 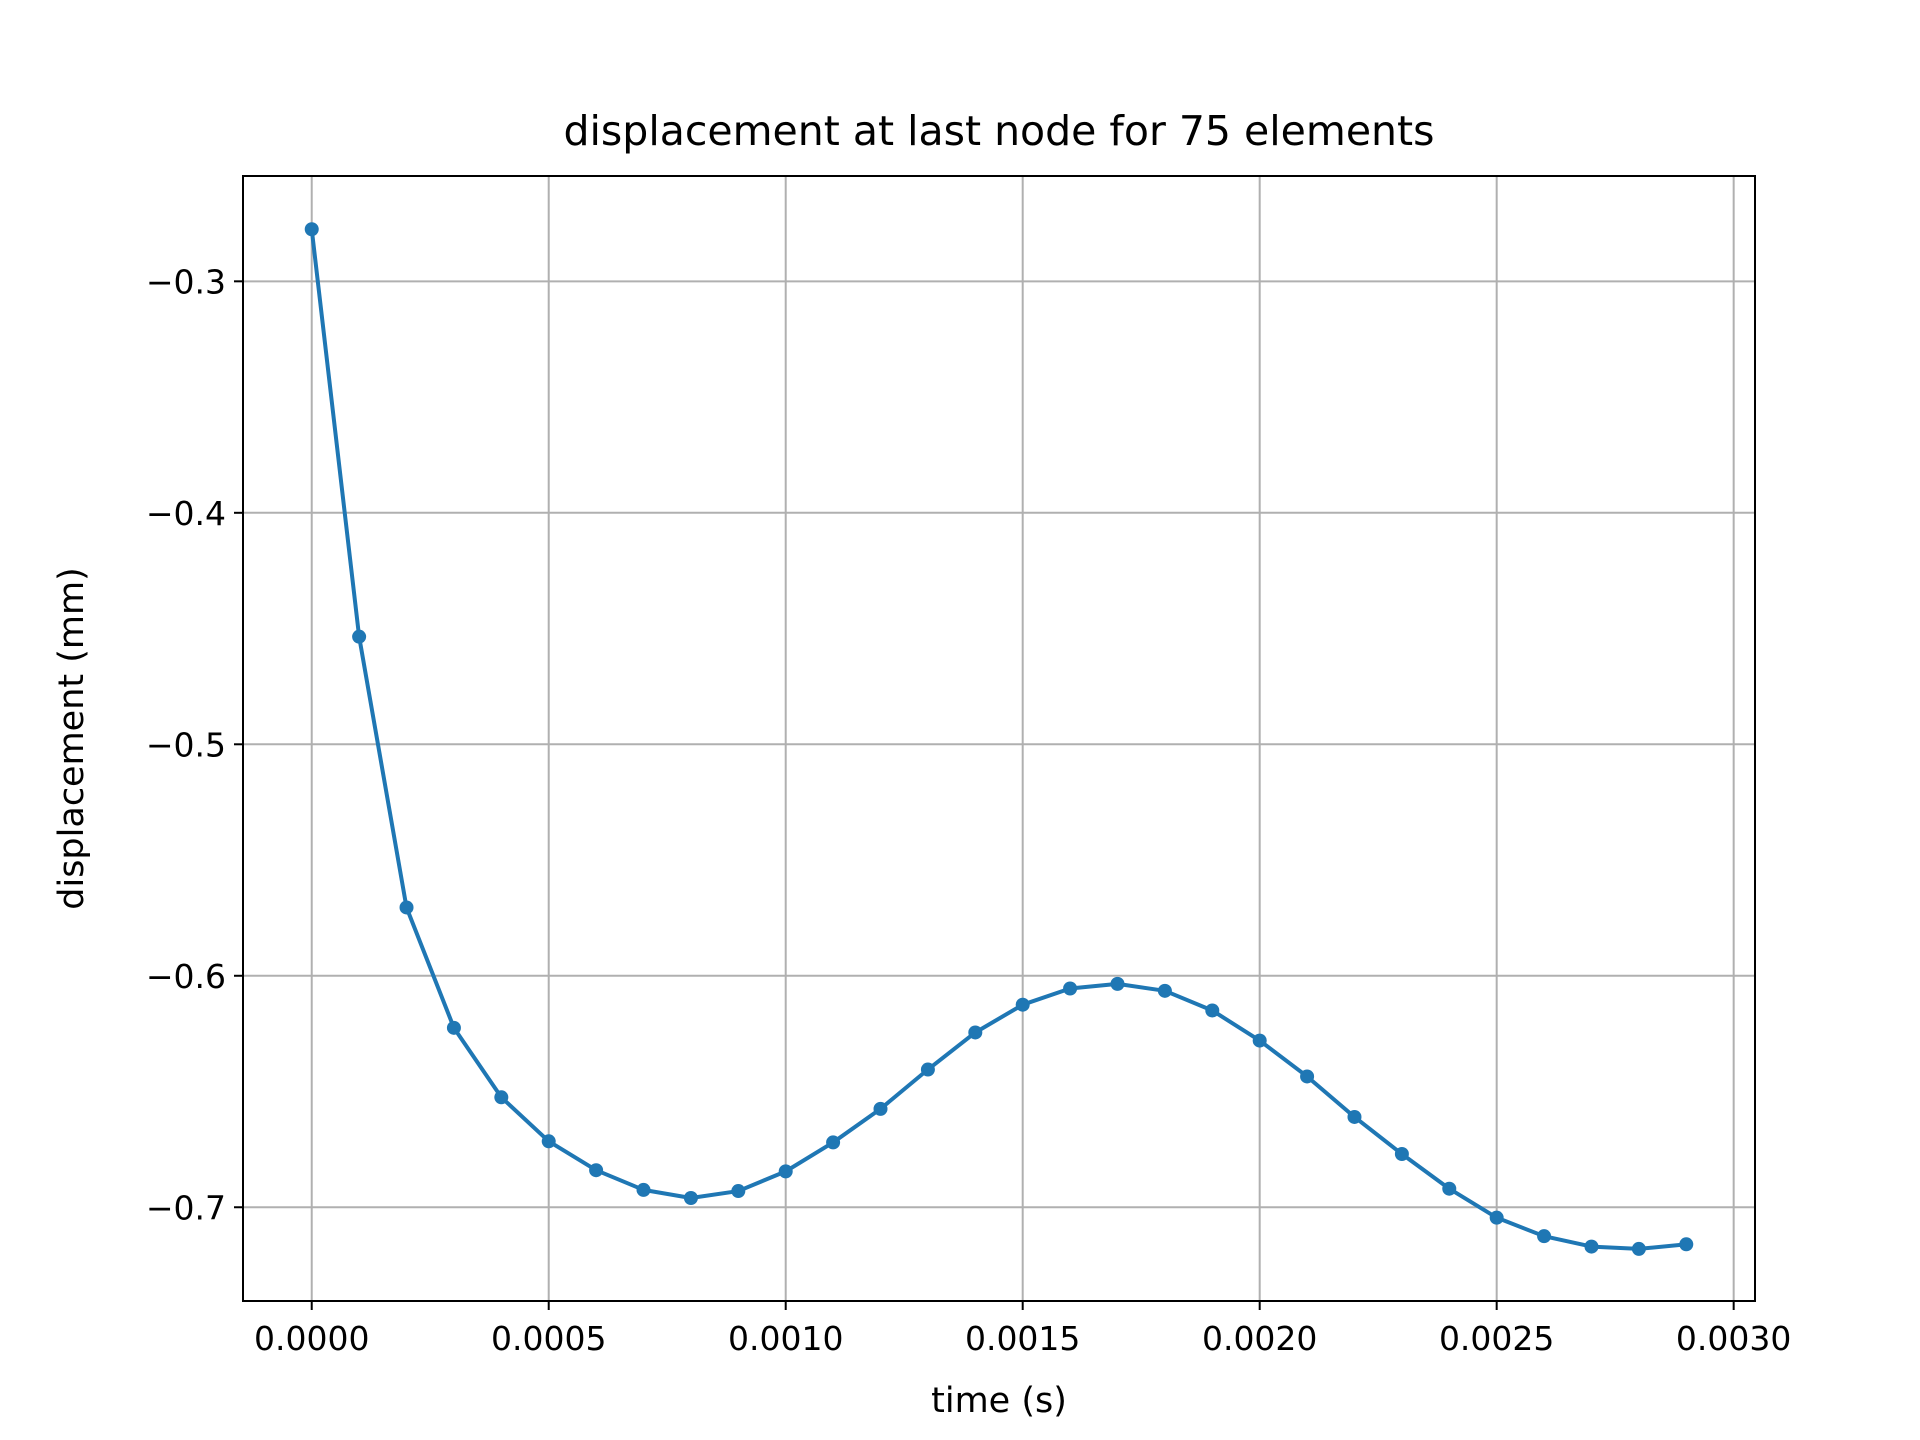 What do you see at coordinates (1496, 1338) in the screenshot?
I see `x-tick-label: 0.0025` at bounding box center [1496, 1338].